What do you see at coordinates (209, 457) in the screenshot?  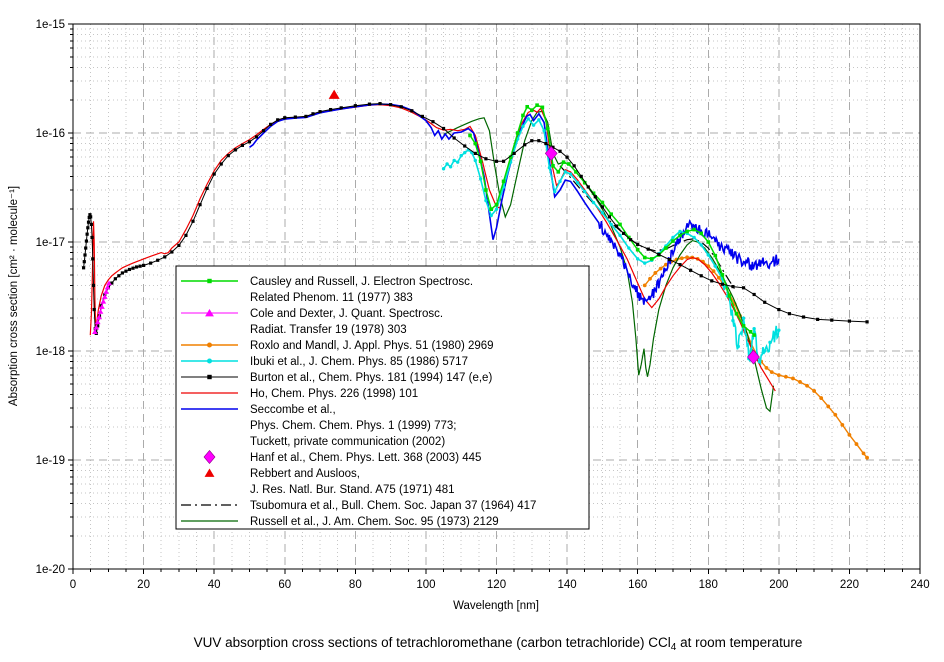 I see `hanf-marker` at bounding box center [209, 457].